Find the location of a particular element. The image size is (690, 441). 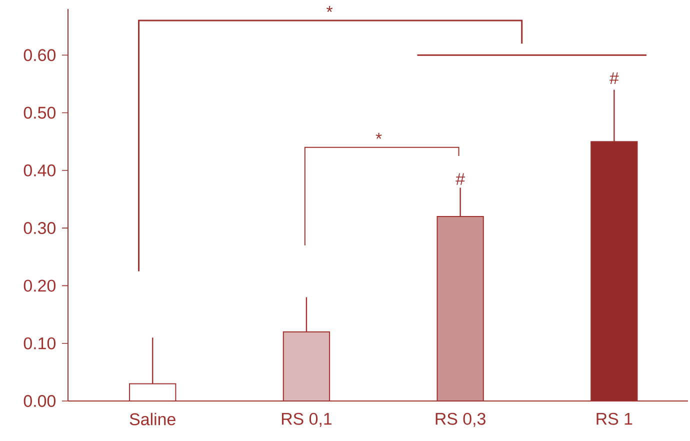

x-tick-label: RS 0,3 is located at coordinates (461, 419).